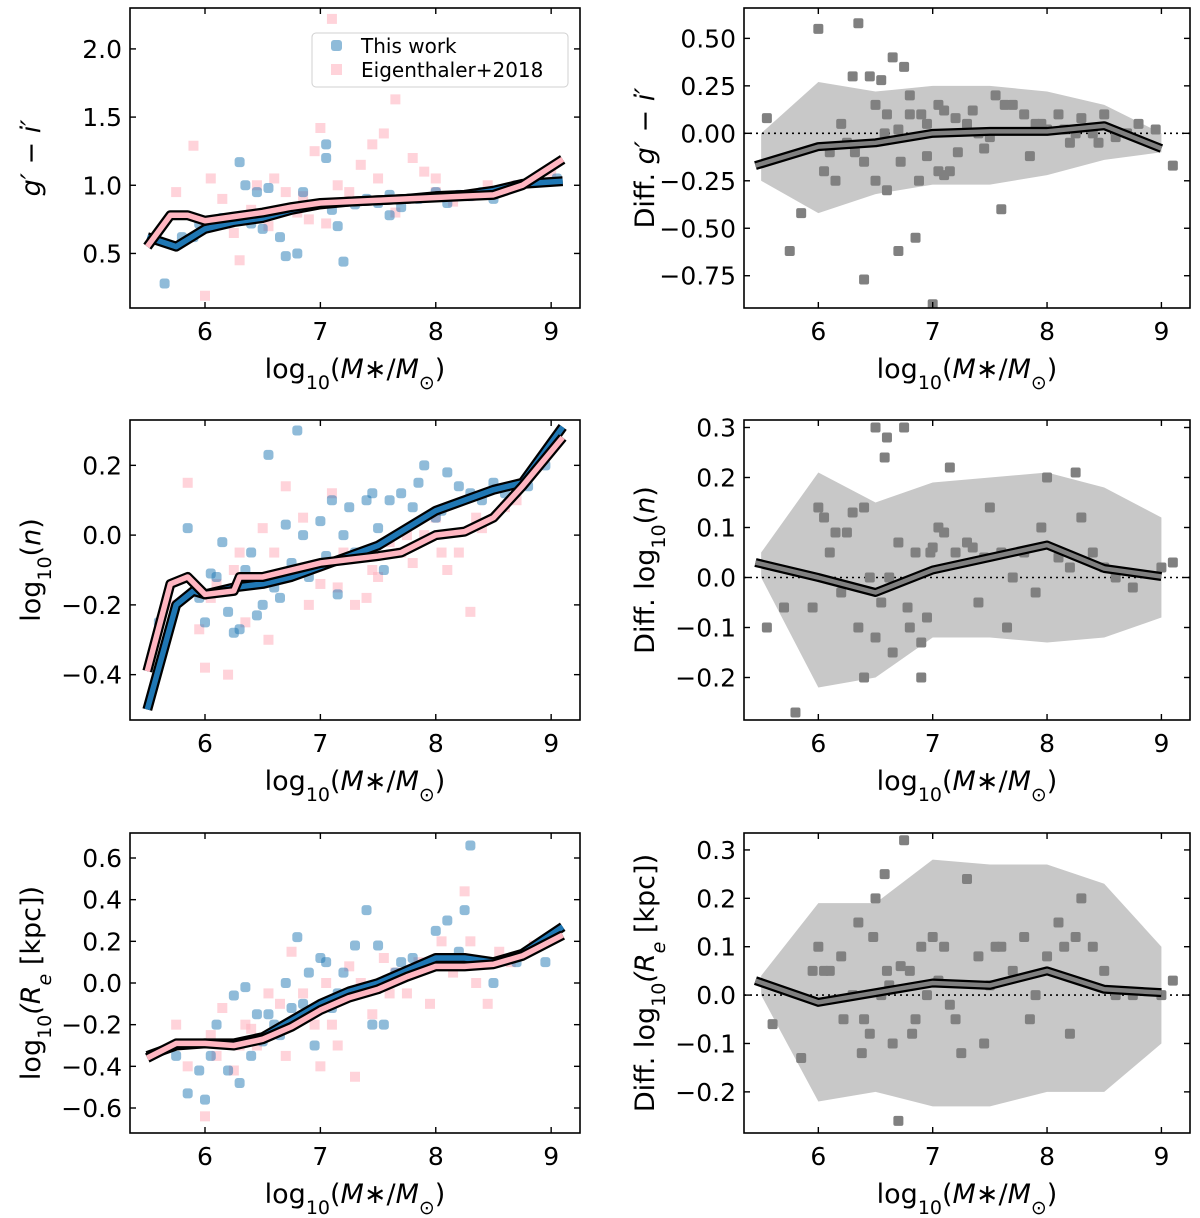 The width and height of the screenshot is (1200, 1218). I want to click on legend-eigenthaler-label: Eigenthaler+2018, so click(452, 70).